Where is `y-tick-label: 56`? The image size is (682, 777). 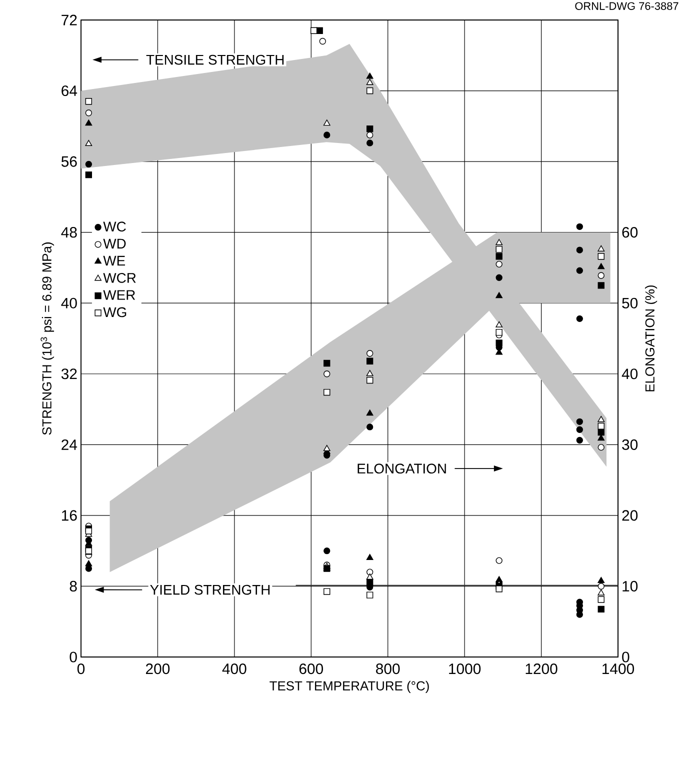 y-tick-label: 56 is located at coordinates (69, 161).